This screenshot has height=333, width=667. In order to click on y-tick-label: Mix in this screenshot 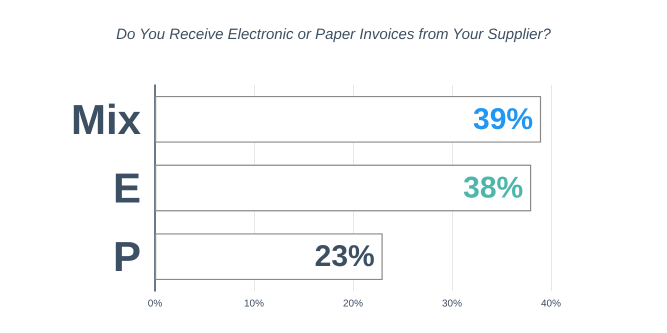, I will do `click(106, 119)`.